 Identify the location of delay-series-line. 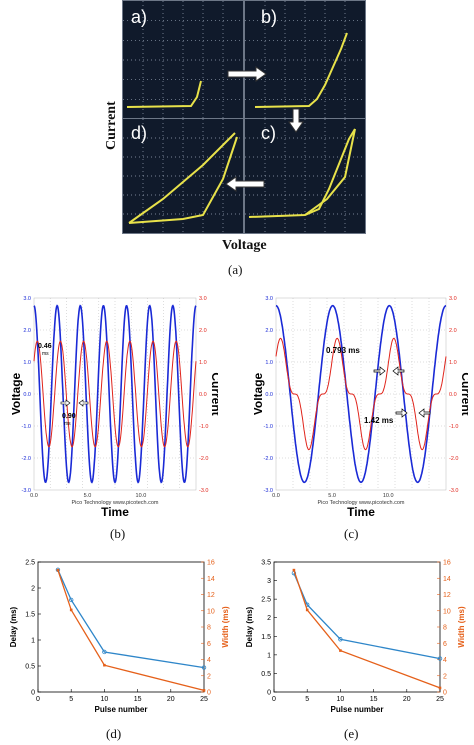
(131, 619).